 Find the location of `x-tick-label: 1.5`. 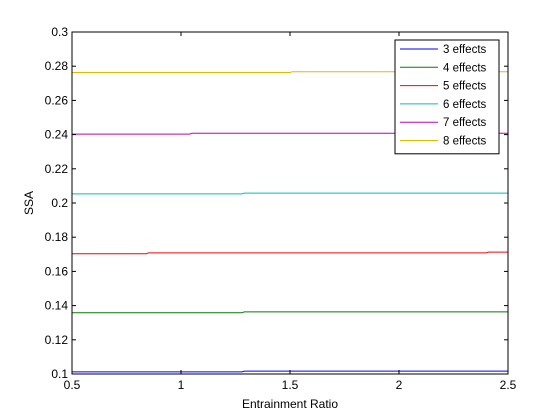

x-tick-label: 1.5 is located at coordinates (290, 385).